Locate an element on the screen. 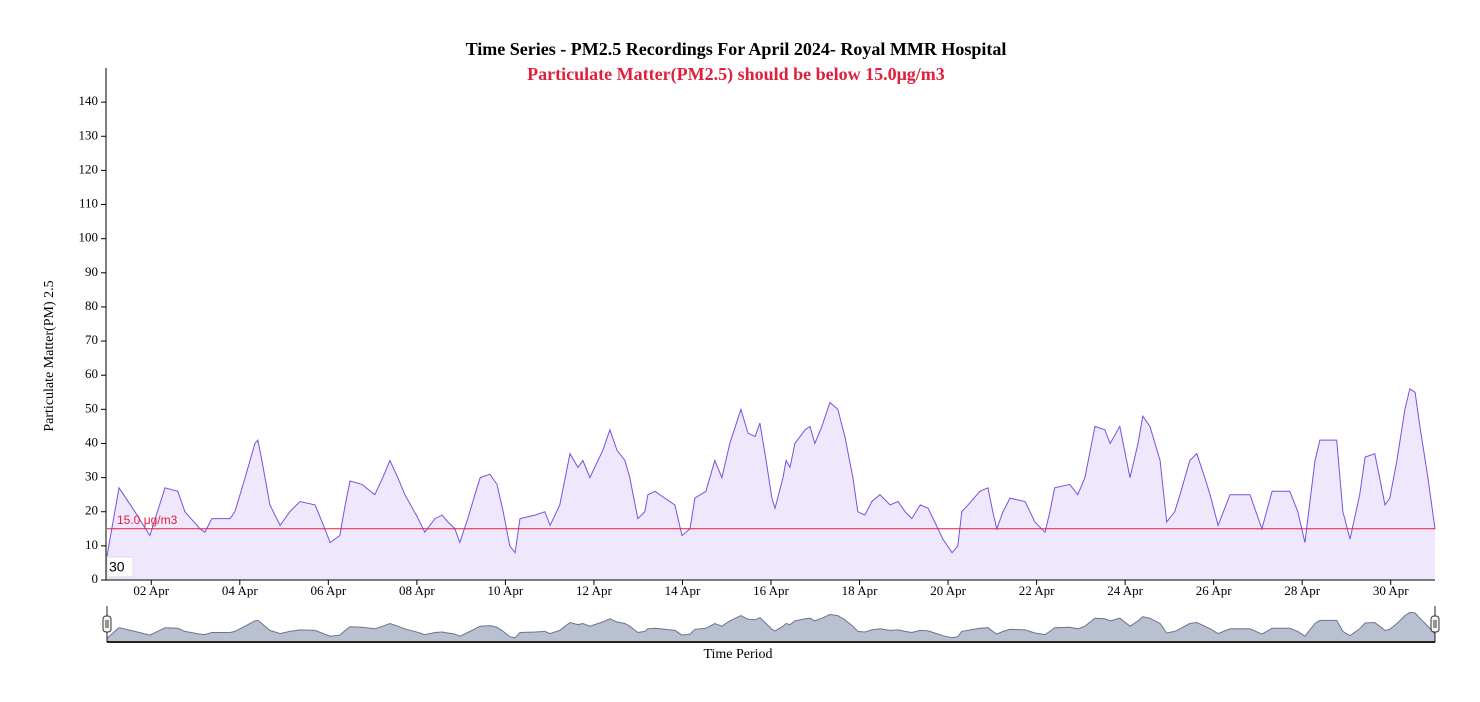 This screenshot has height=702, width=1480. x-tick-label: 04 Apr is located at coordinates (240, 590).